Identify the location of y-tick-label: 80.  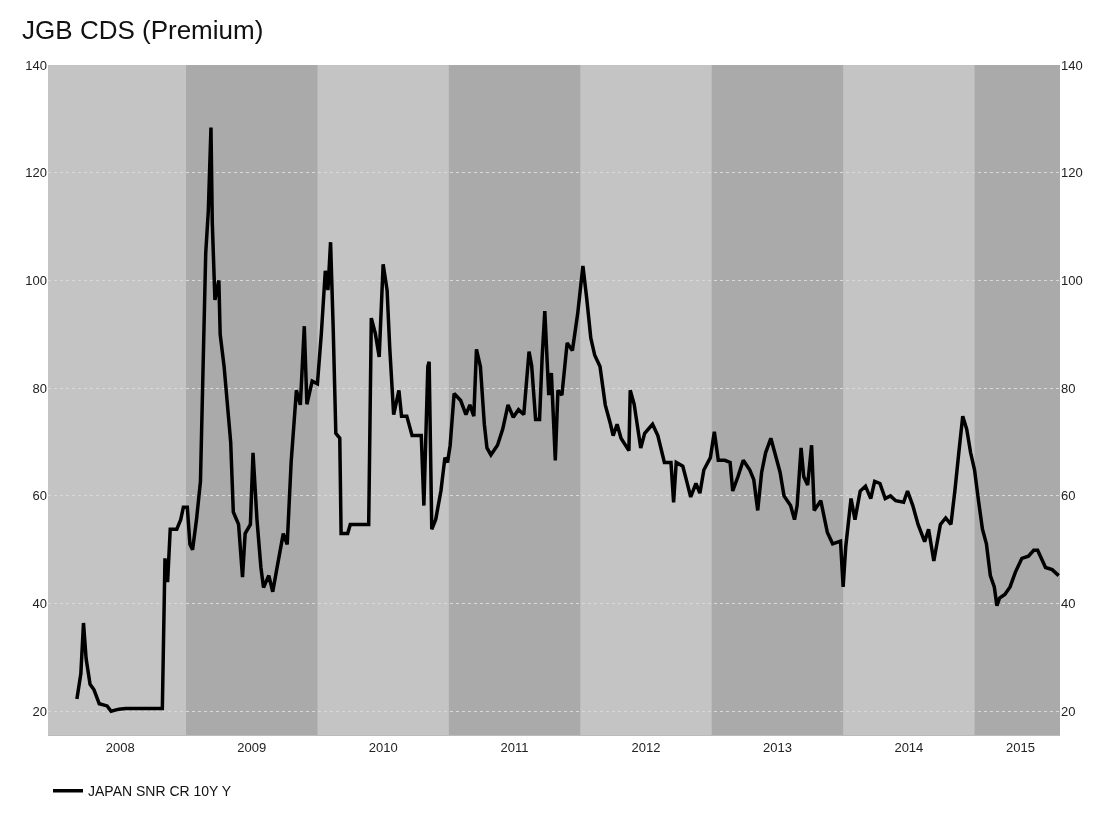
(39, 388).